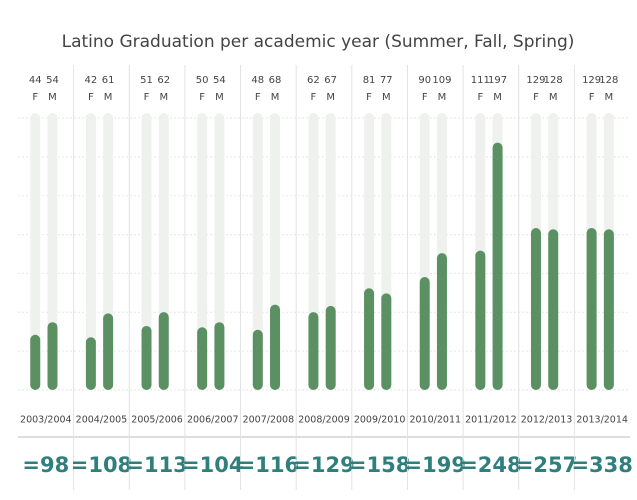  What do you see at coordinates (45, 465) in the screenshot?
I see `total-label: =98` at bounding box center [45, 465].